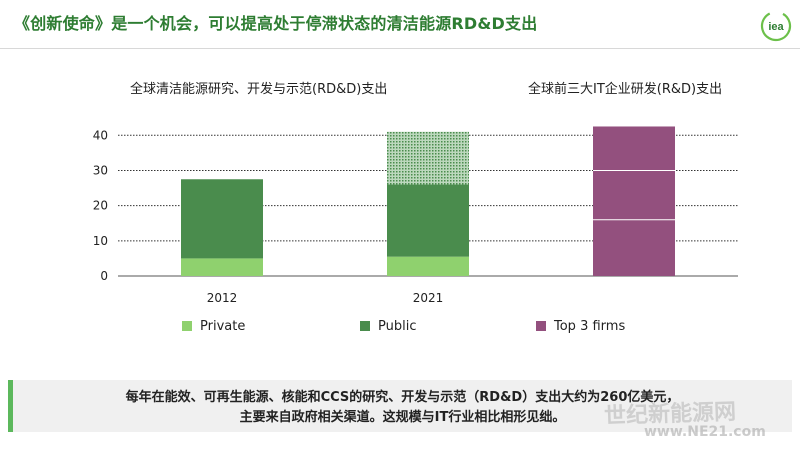  Describe the element at coordinates (705, 432) in the screenshot. I see `watermark-url: www.NE21.com` at that location.